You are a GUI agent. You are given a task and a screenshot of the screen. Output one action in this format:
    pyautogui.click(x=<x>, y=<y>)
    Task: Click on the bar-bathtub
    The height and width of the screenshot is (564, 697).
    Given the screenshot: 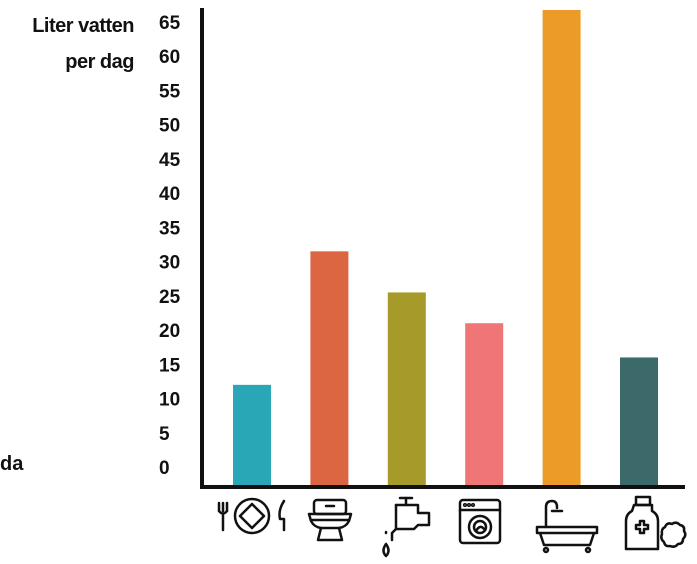 What is the action you would take?
    pyautogui.click(x=561, y=248)
    